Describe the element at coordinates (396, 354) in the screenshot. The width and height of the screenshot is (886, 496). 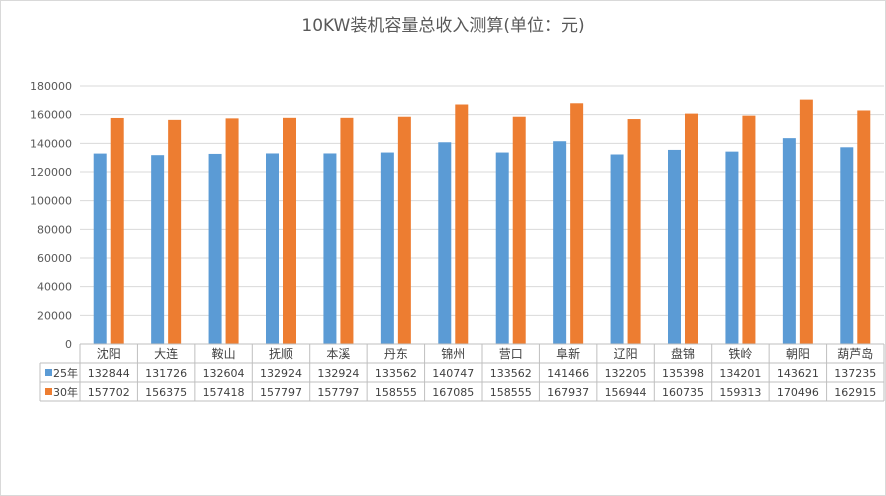
I see `category-label: 丹东` at that location.